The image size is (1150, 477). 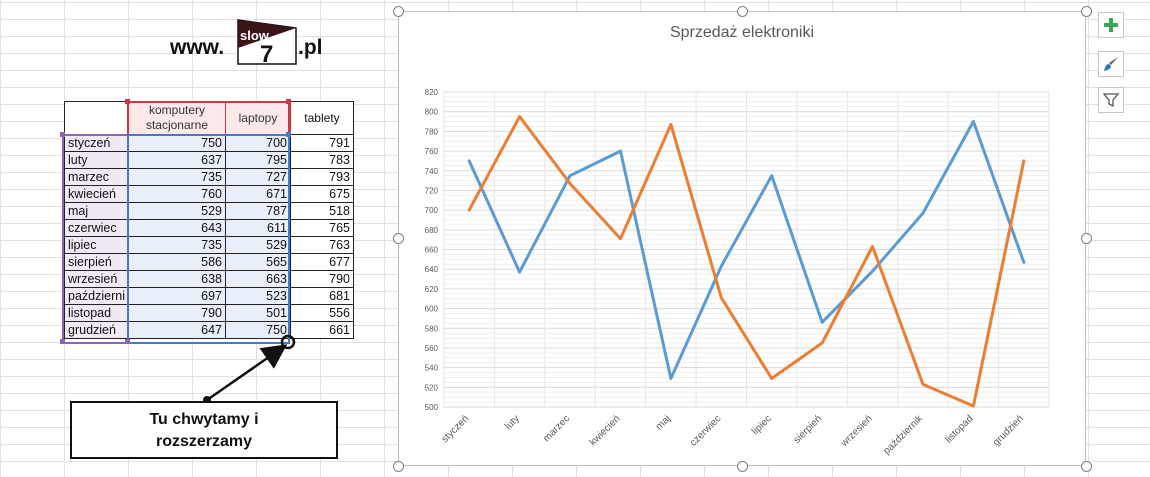 I want to click on y-tick-label: 540, so click(x=432, y=368).